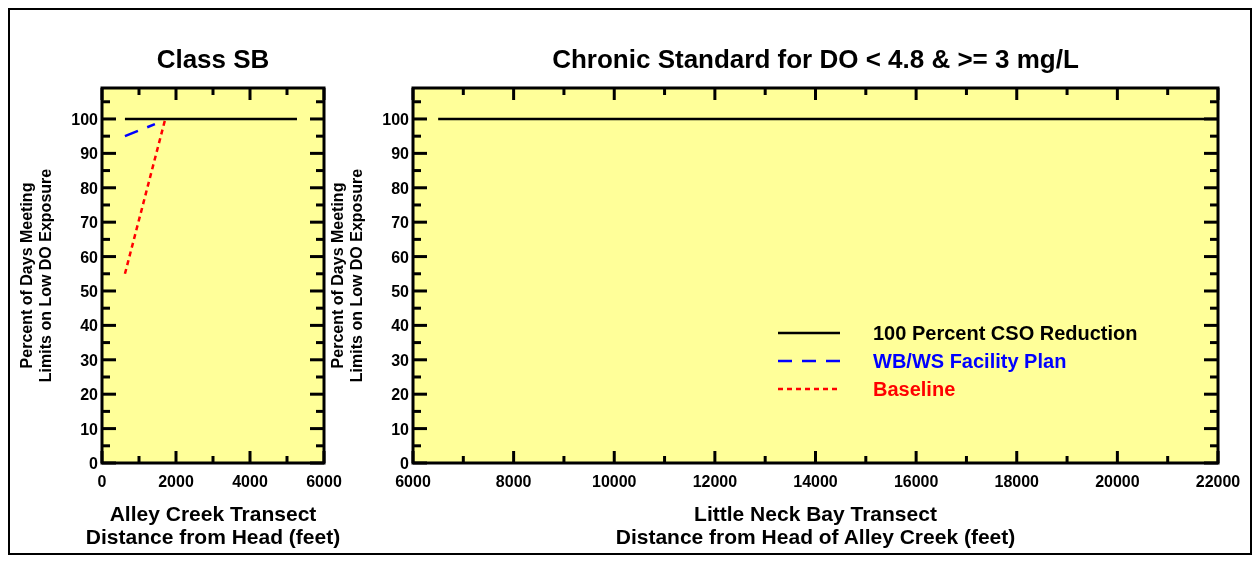 The image size is (1260, 563). What do you see at coordinates (614, 481) in the screenshot?
I see `x-tick-label: 10000` at bounding box center [614, 481].